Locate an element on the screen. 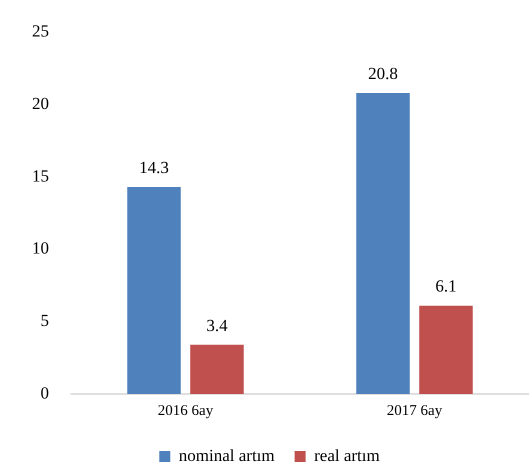 The image size is (529, 475). x-tick-label: 2016 6ay is located at coordinates (186, 410).